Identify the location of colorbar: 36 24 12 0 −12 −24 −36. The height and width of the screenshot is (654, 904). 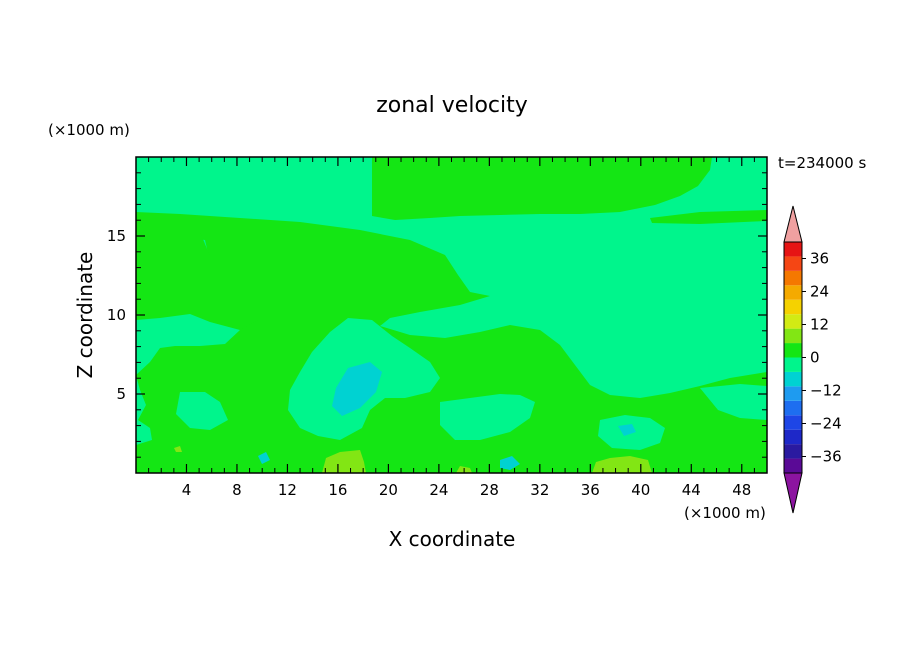
(812, 359).